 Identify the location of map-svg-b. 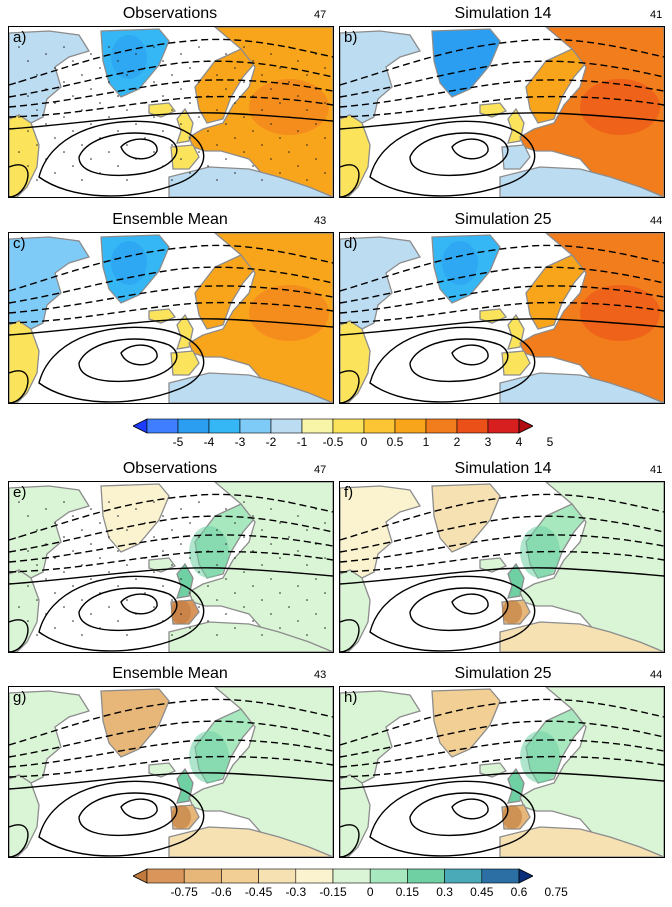
(502, 112).